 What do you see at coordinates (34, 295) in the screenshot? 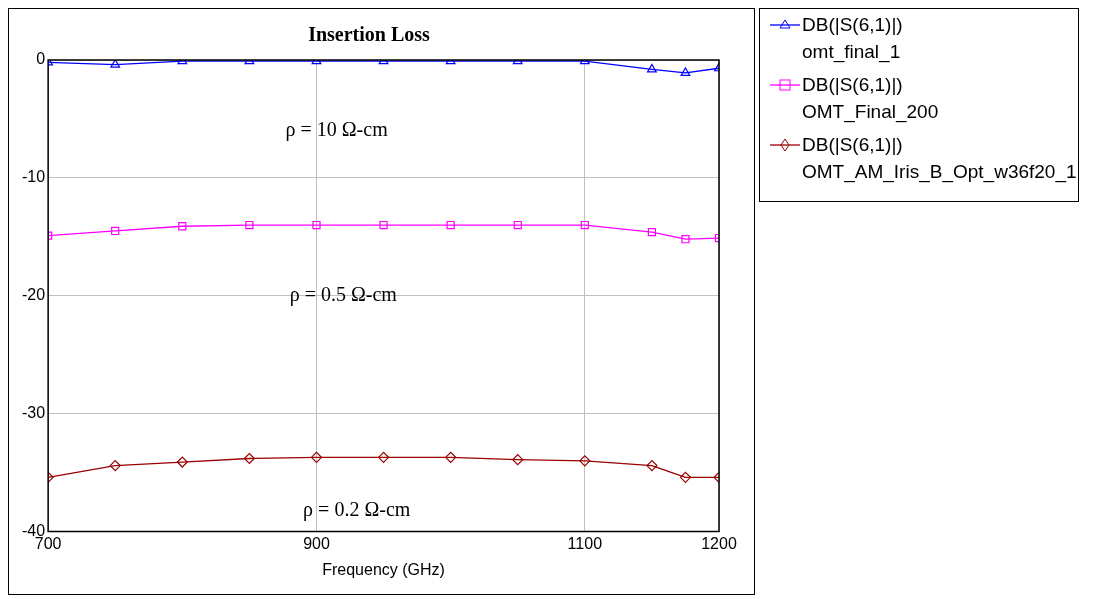
I see `y-tick-label: -20` at bounding box center [34, 295].